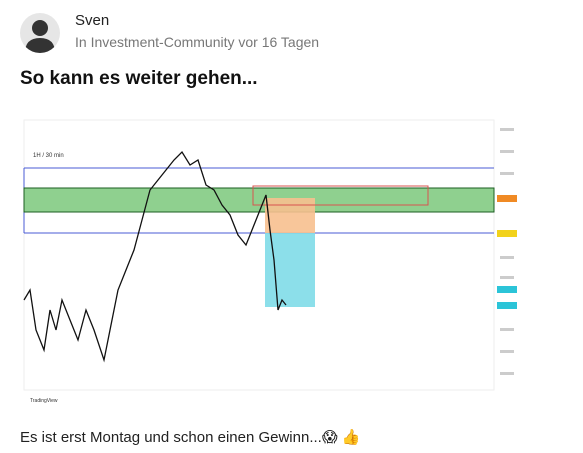  I want to click on author: Sven, so click(92, 20).